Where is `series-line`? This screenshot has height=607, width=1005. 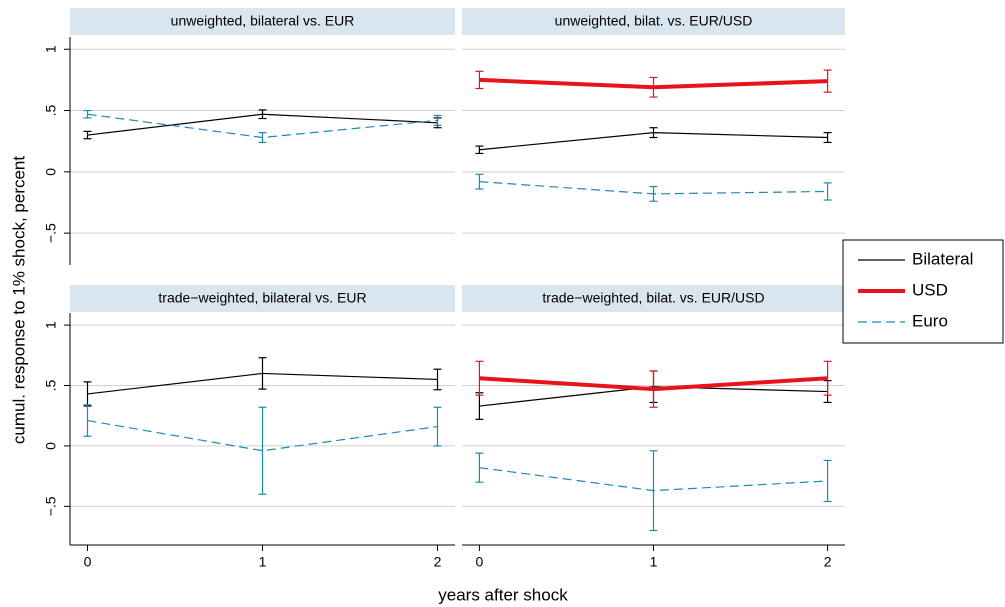 series-line is located at coordinates (262, 435).